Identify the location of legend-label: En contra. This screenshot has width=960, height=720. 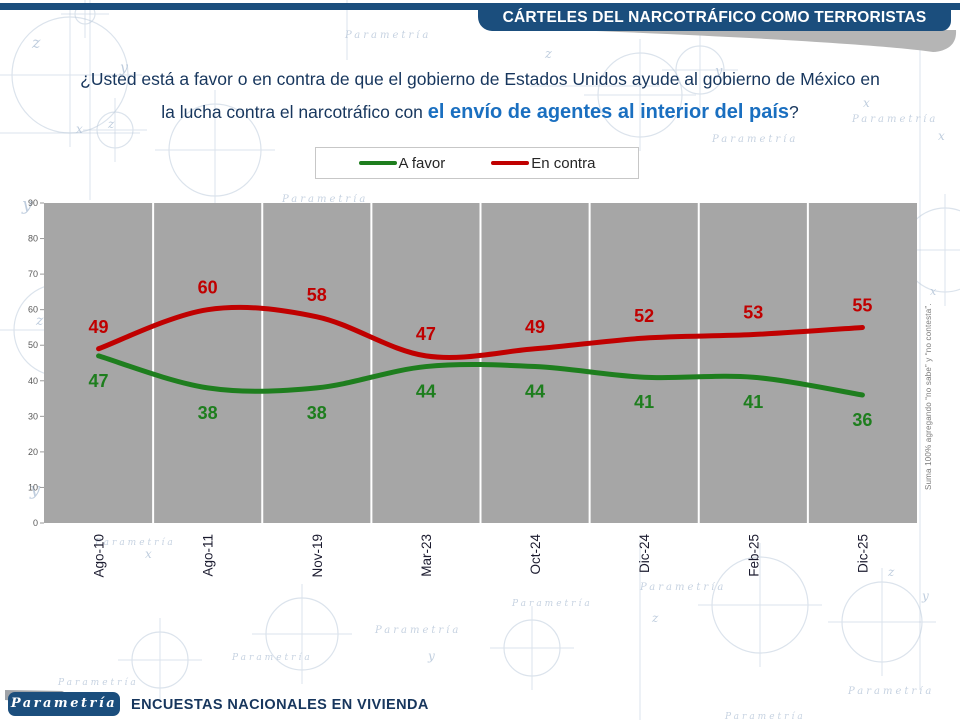
(563, 163).